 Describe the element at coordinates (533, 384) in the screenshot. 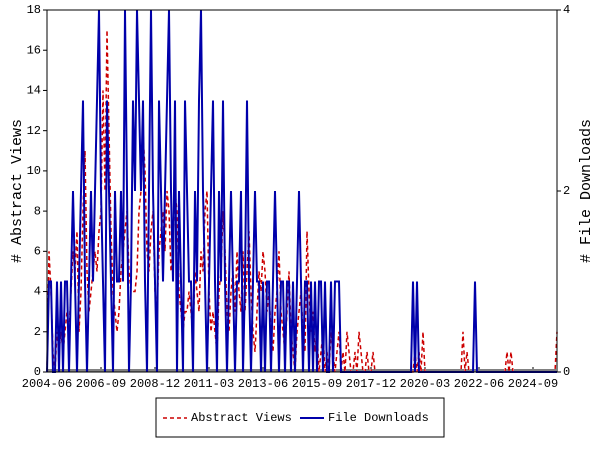

I see `x-tick-label: 2024-09` at that location.